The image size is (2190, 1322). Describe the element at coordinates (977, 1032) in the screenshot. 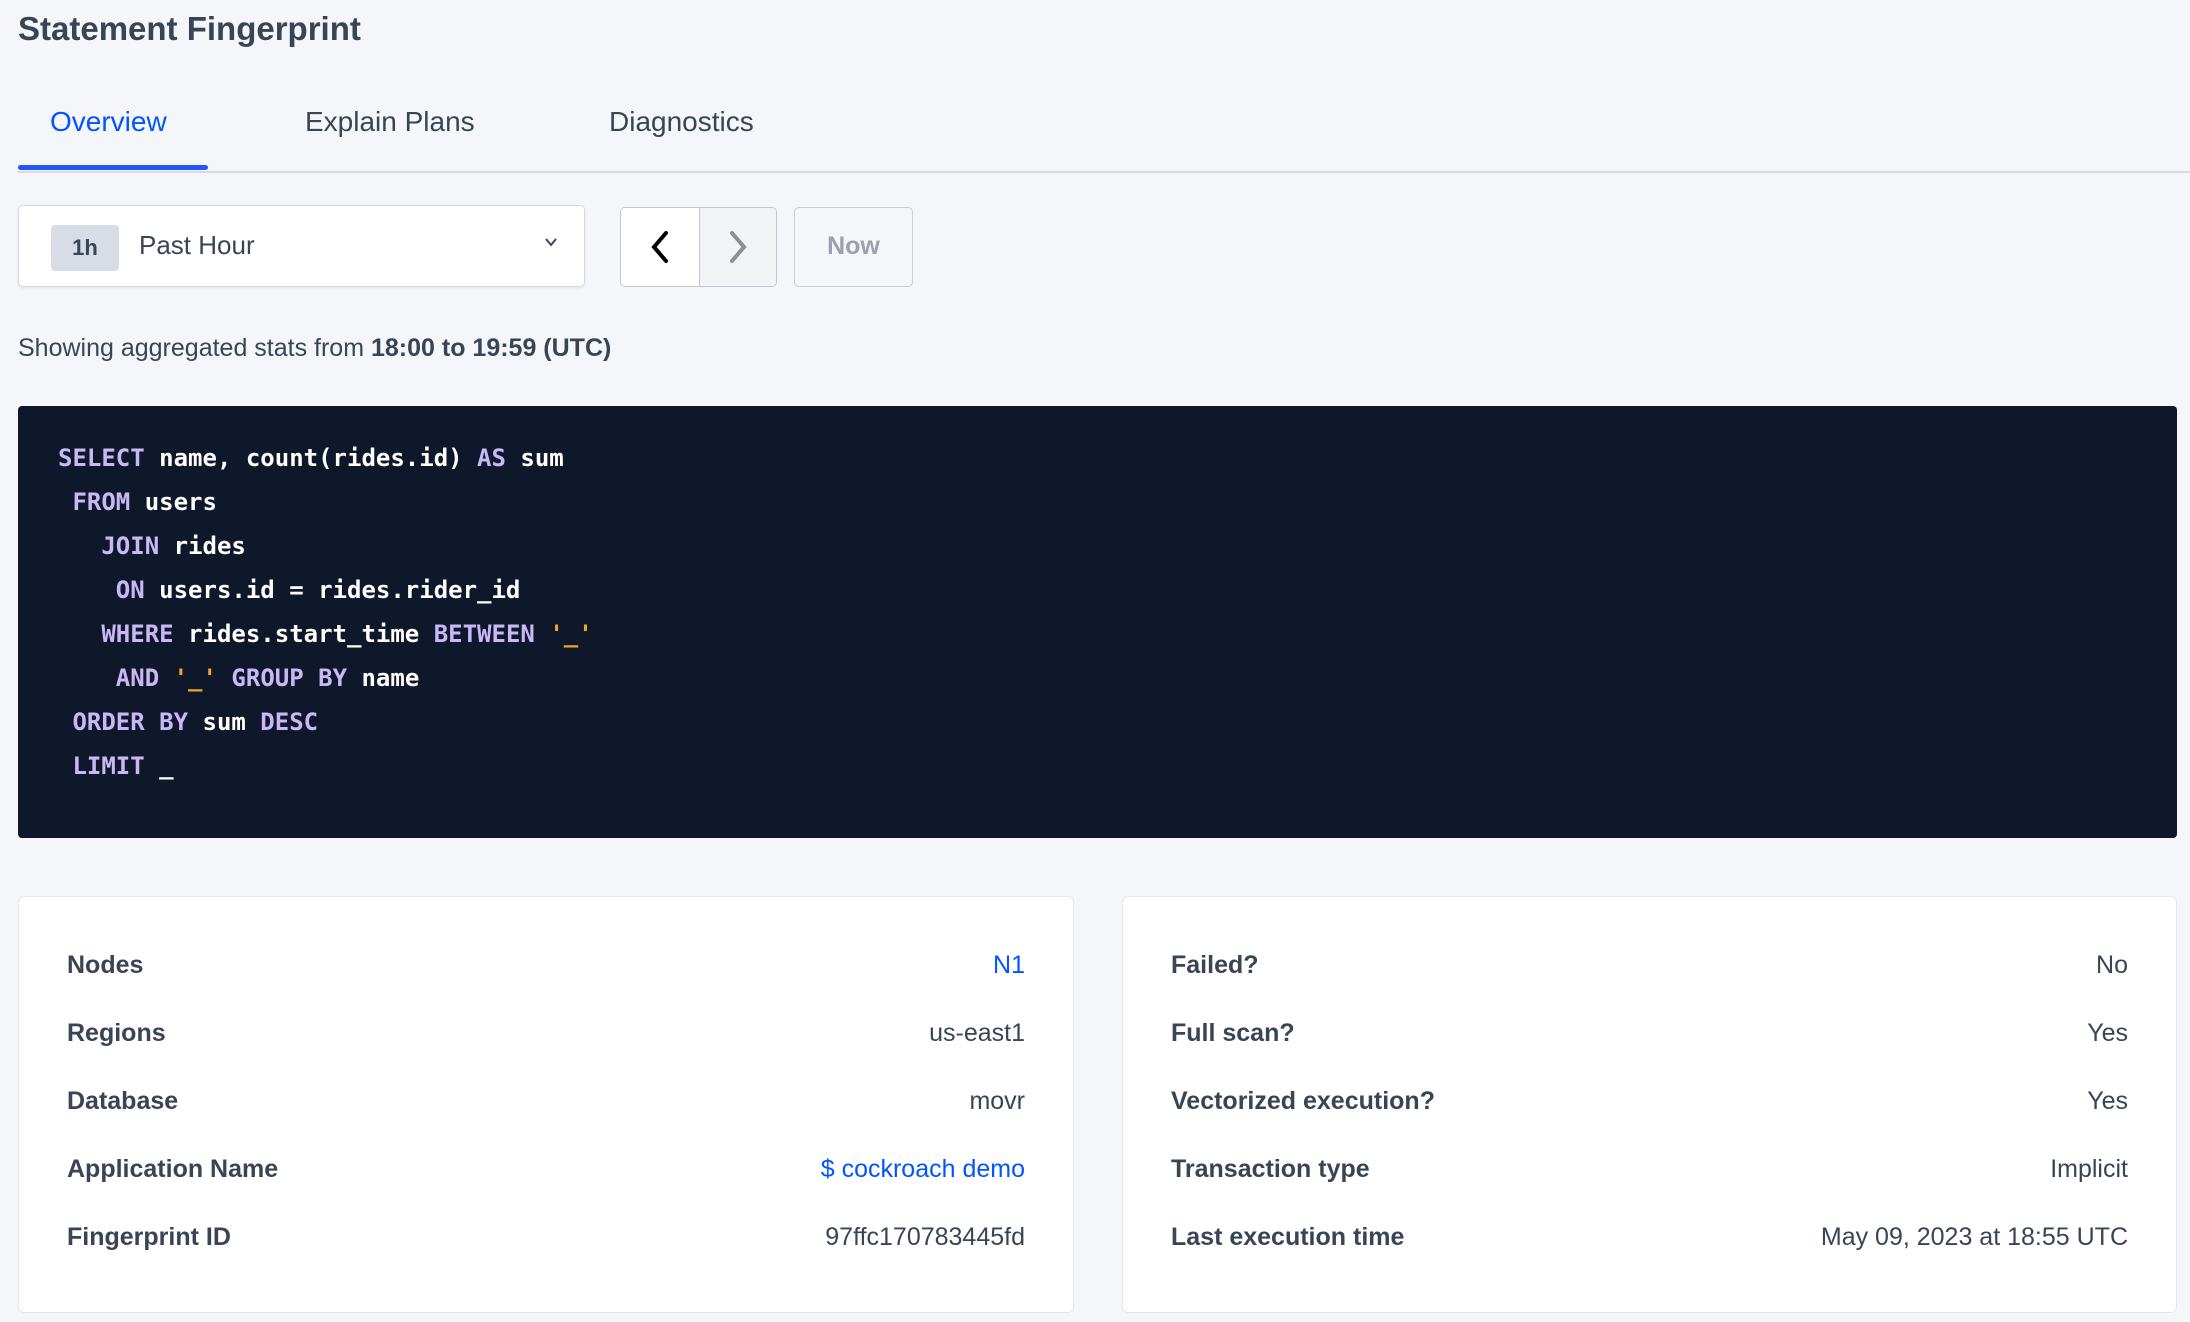

I see `detail-value: us-east1` at that location.